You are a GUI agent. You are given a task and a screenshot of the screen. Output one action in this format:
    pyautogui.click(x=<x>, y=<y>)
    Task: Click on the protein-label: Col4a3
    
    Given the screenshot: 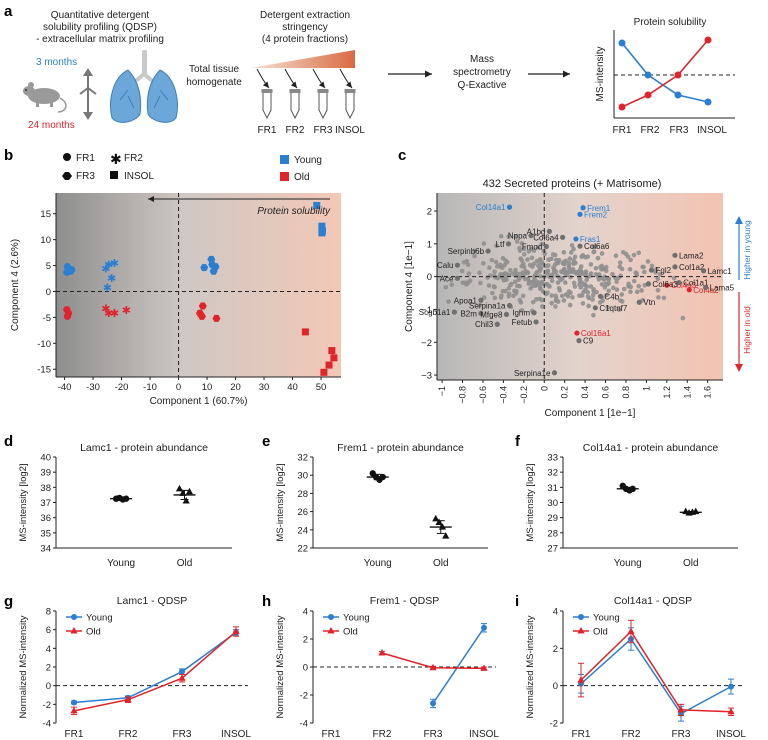 What is the action you would take?
    pyautogui.click(x=684, y=285)
    